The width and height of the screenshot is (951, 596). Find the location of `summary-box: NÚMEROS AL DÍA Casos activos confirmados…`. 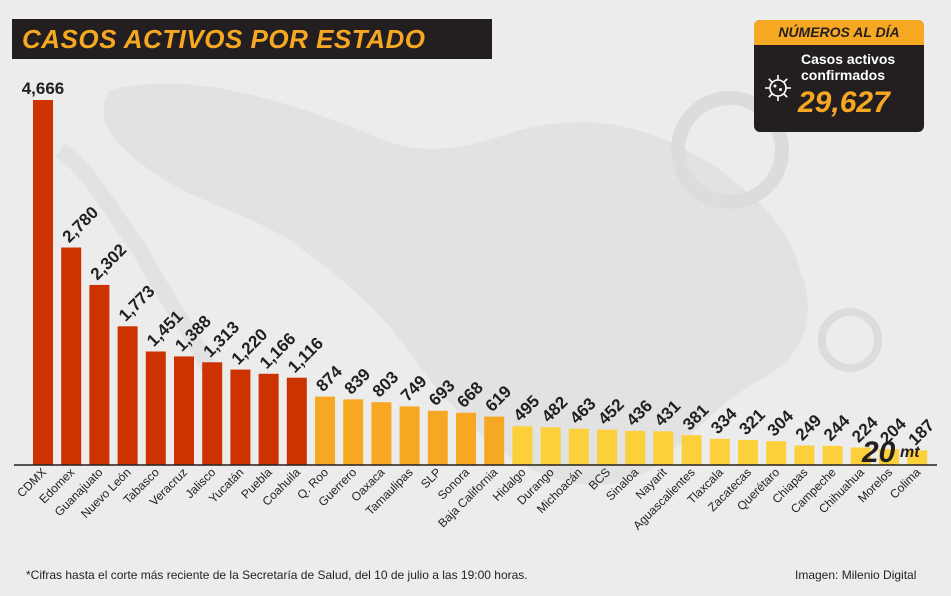

summary-box: NÚMEROS AL DÍA Casos activos confirmados… is located at coordinates (839, 76).